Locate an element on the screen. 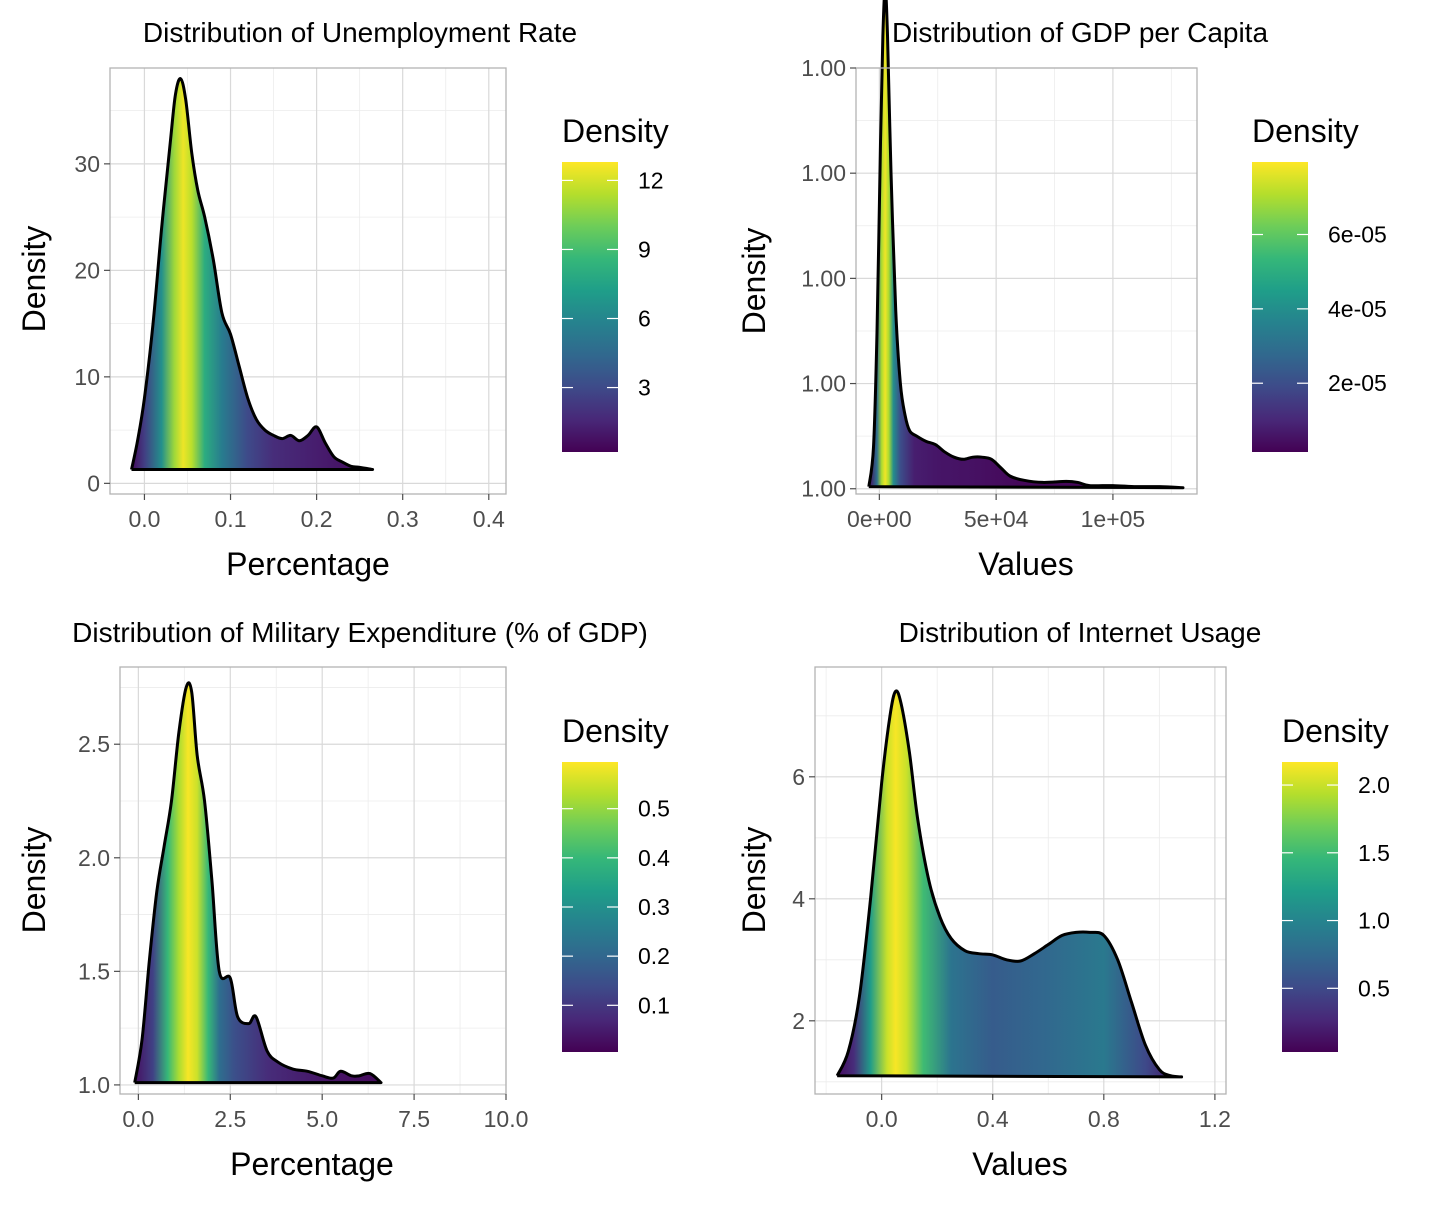 The height and width of the screenshot is (1205, 1440). x-tick-label: 0.8 is located at coordinates (1104, 1119).